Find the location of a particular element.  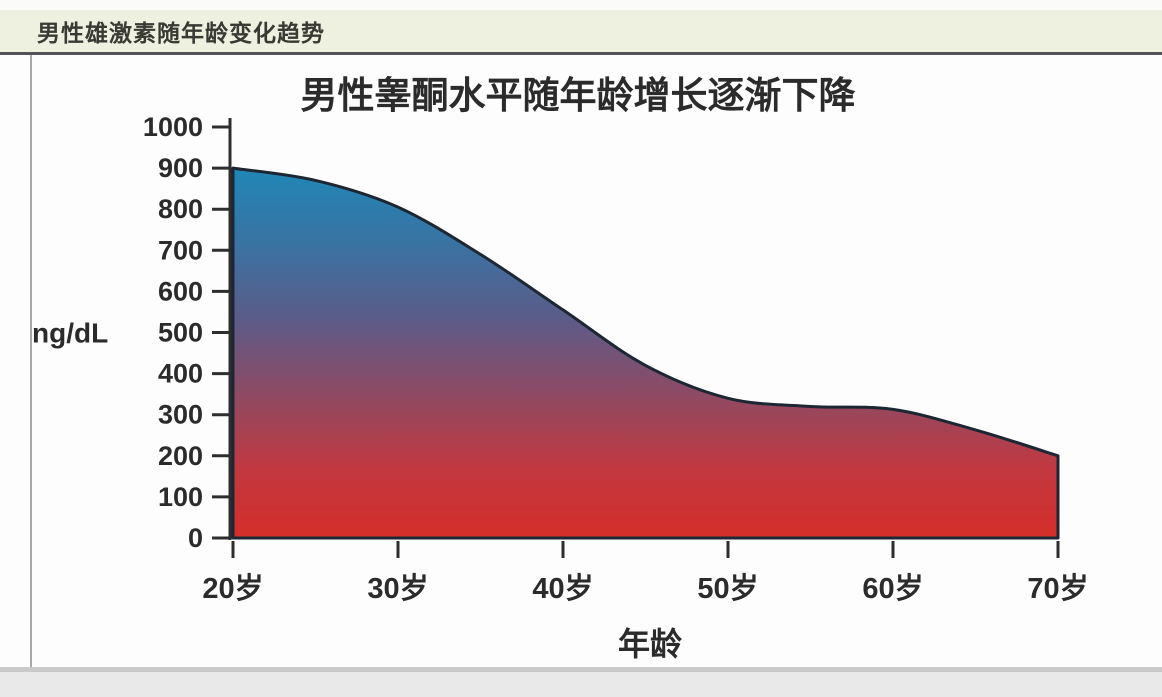

y-tick-label: 600 is located at coordinates (180, 291).